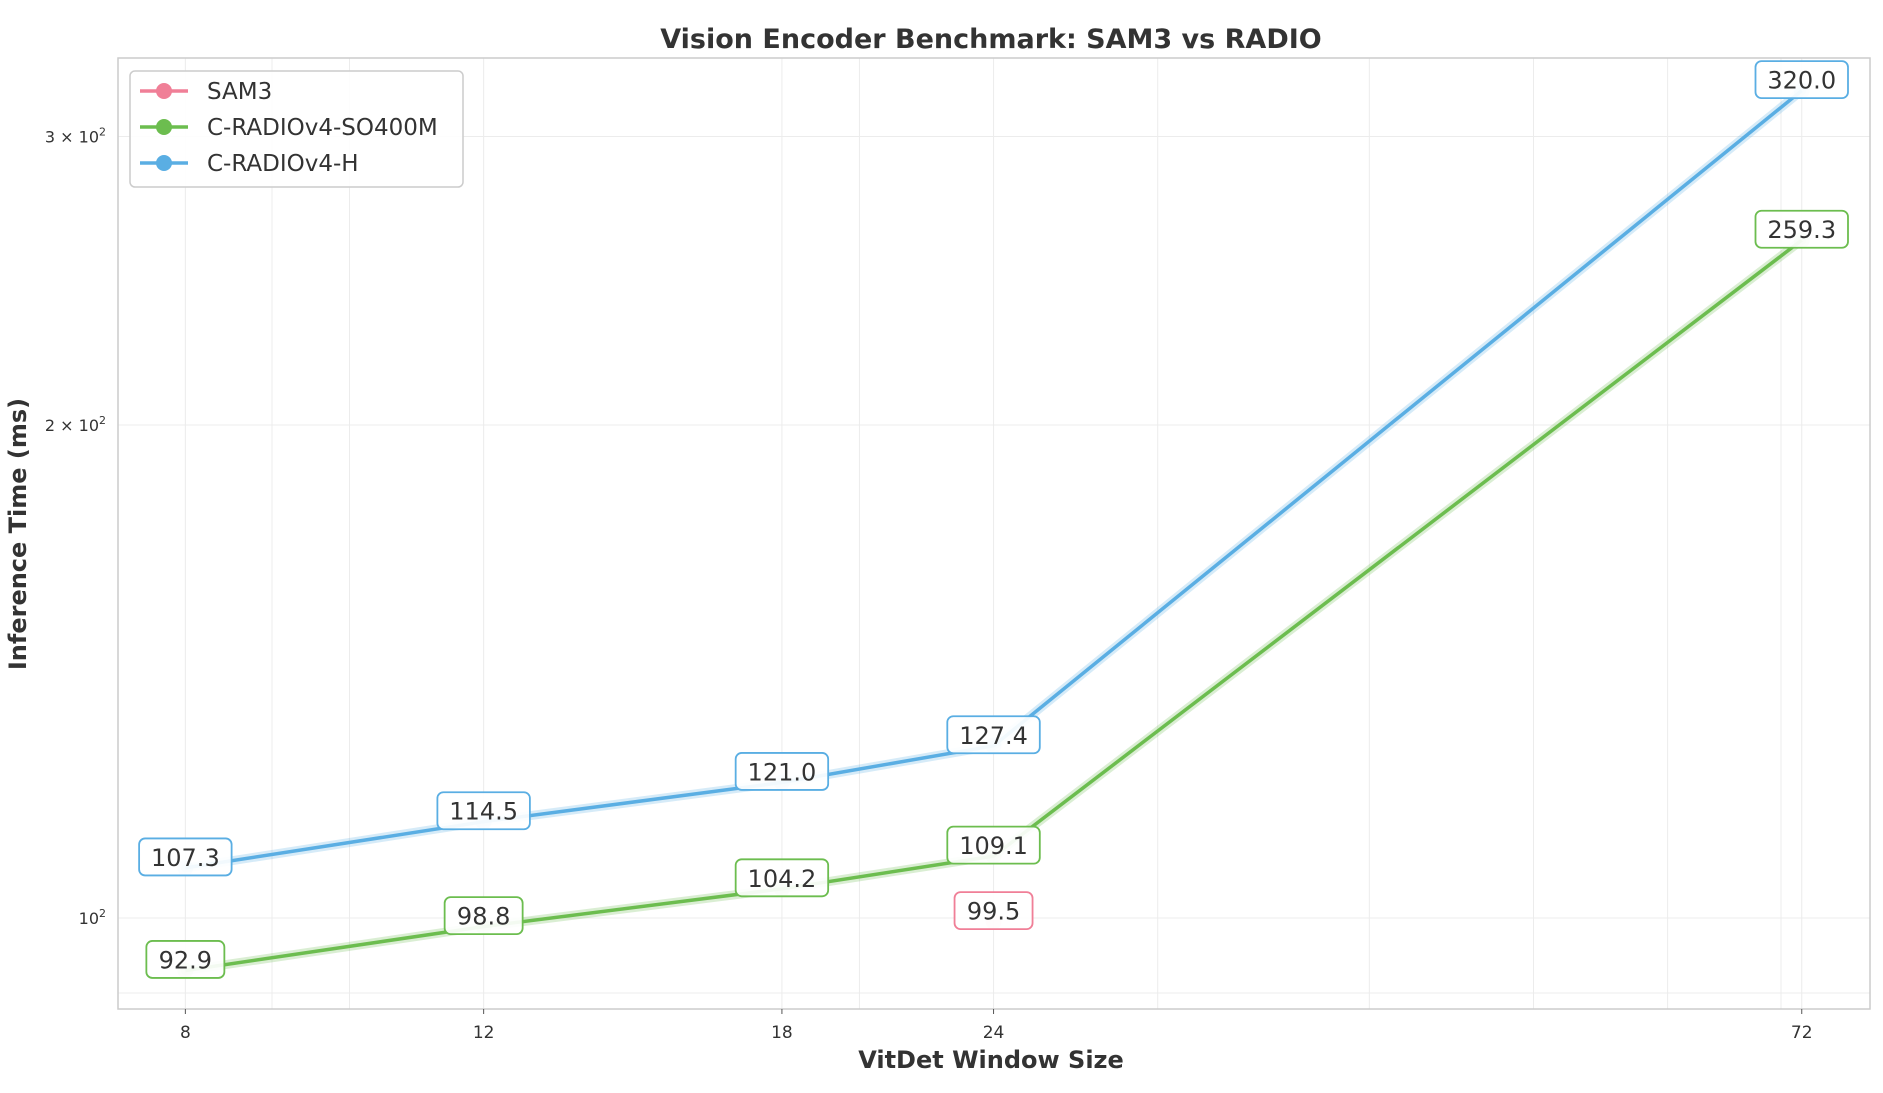 Image resolution: width=1883 pixels, height=1093 pixels. I want to click on data-label-text: 92.9, so click(185, 960).